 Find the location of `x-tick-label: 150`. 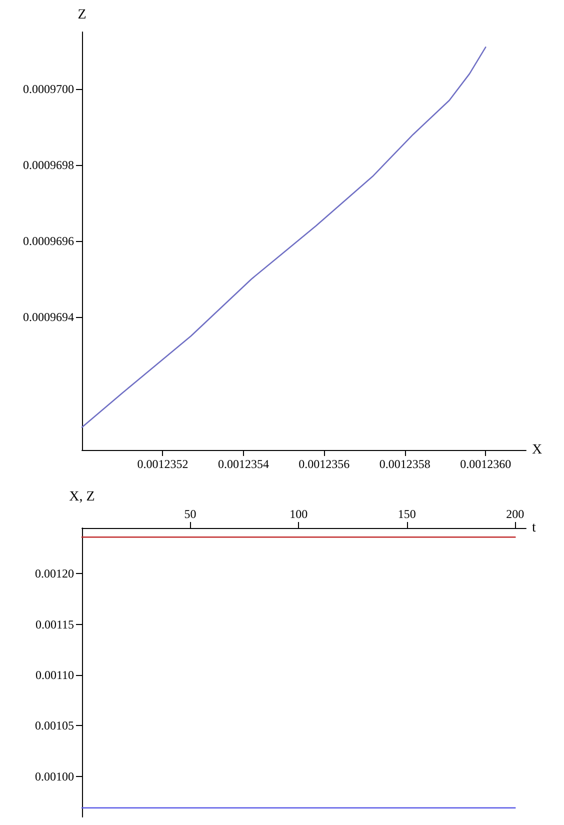

x-tick-label: 150 is located at coordinates (407, 514).